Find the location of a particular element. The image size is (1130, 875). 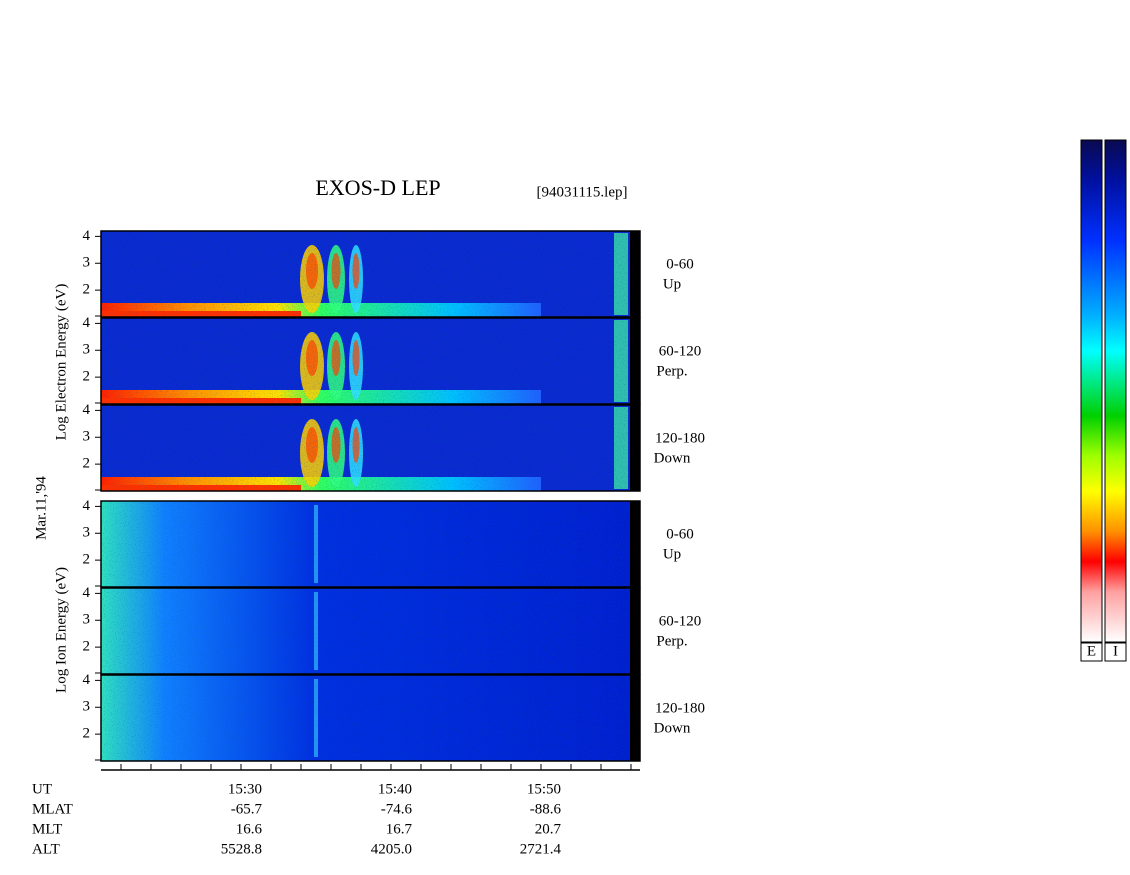

row-name: UT is located at coordinates (42, 789).